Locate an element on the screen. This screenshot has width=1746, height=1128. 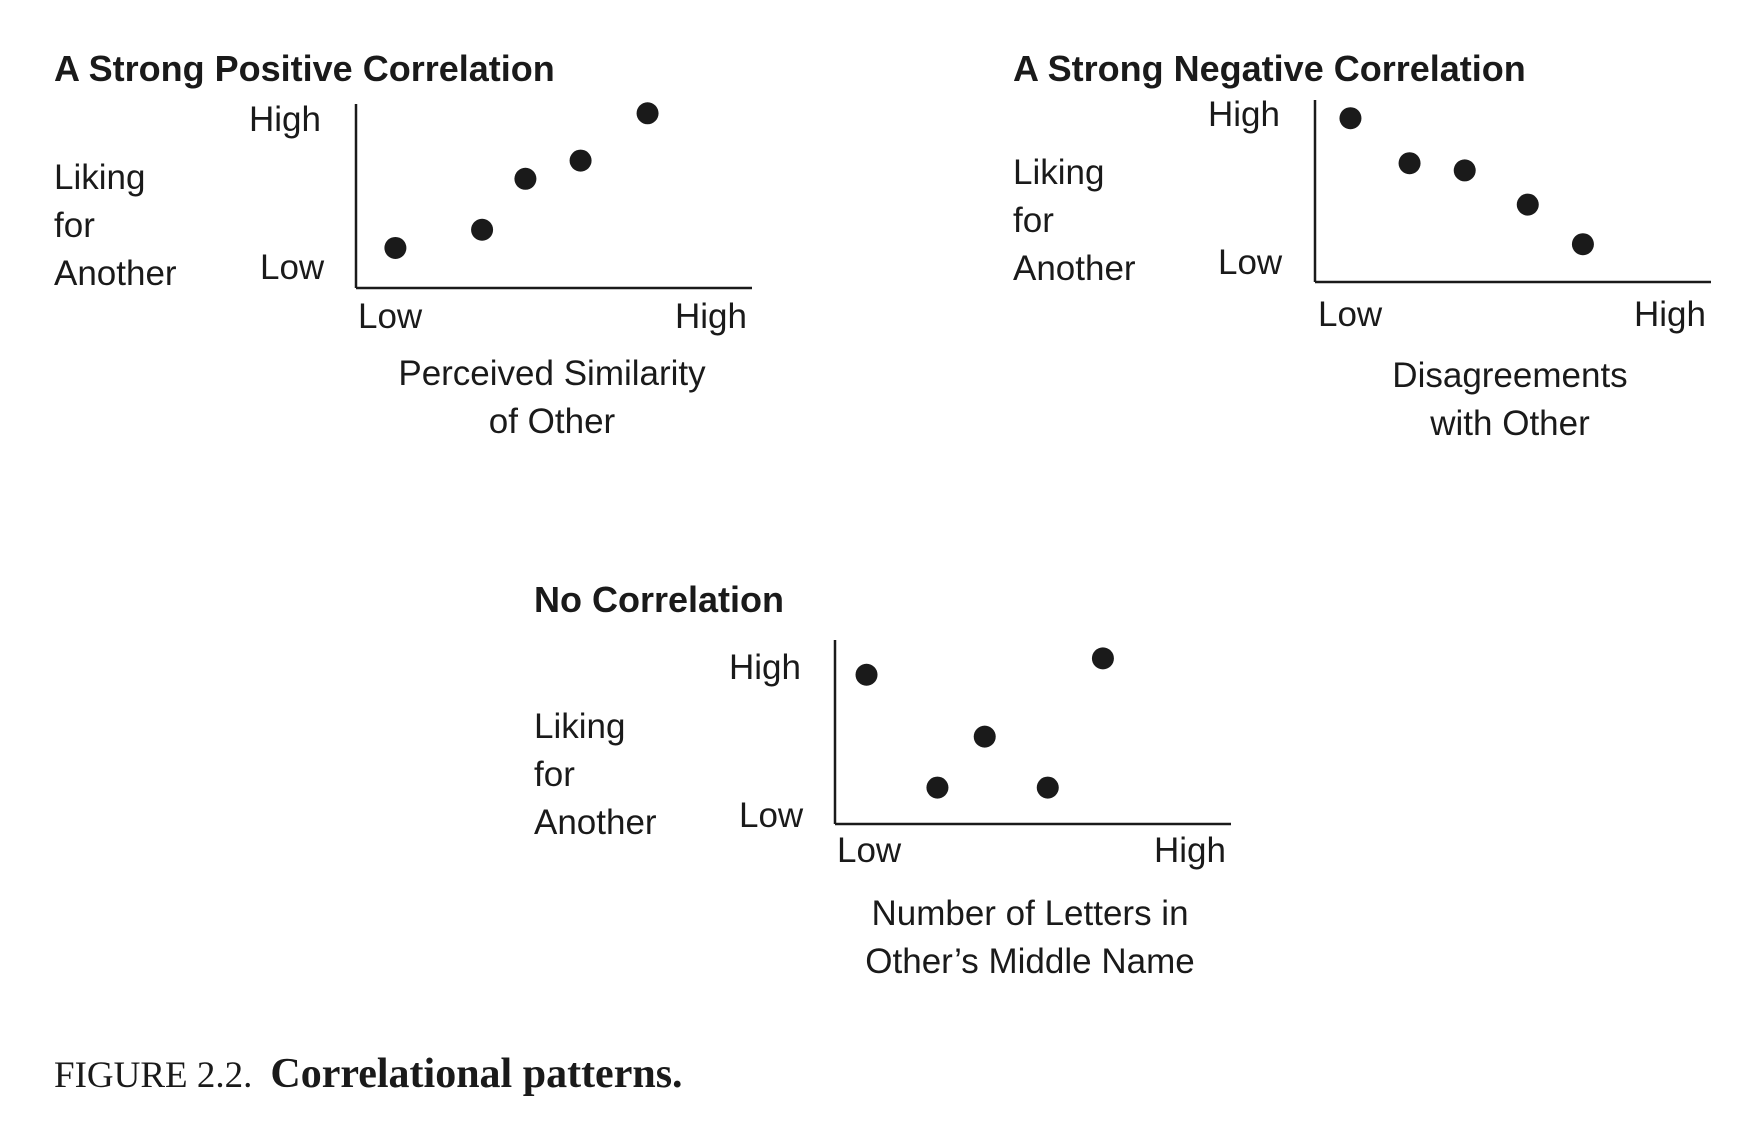
x-axis-label: Disagreements with Other is located at coordinates (1510, 400).